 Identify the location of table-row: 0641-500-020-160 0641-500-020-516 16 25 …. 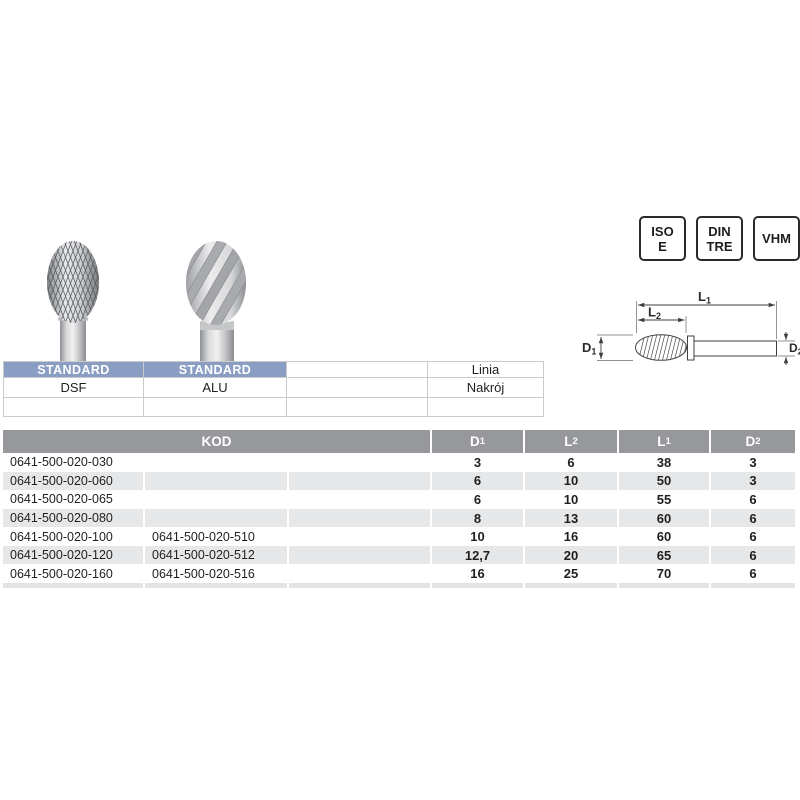
(399, 574).